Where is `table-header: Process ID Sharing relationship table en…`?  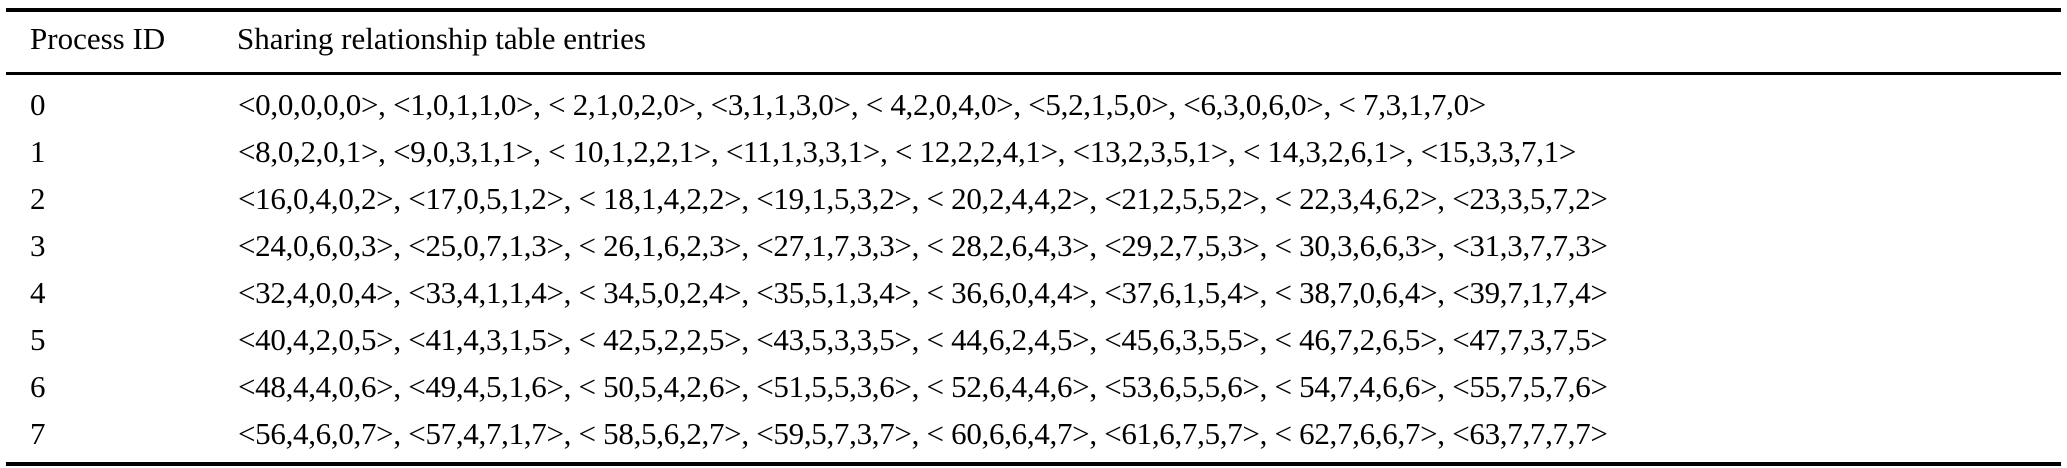
table-header: Process ID Sharing relationship table en… is located at coordinates (1033, 42).